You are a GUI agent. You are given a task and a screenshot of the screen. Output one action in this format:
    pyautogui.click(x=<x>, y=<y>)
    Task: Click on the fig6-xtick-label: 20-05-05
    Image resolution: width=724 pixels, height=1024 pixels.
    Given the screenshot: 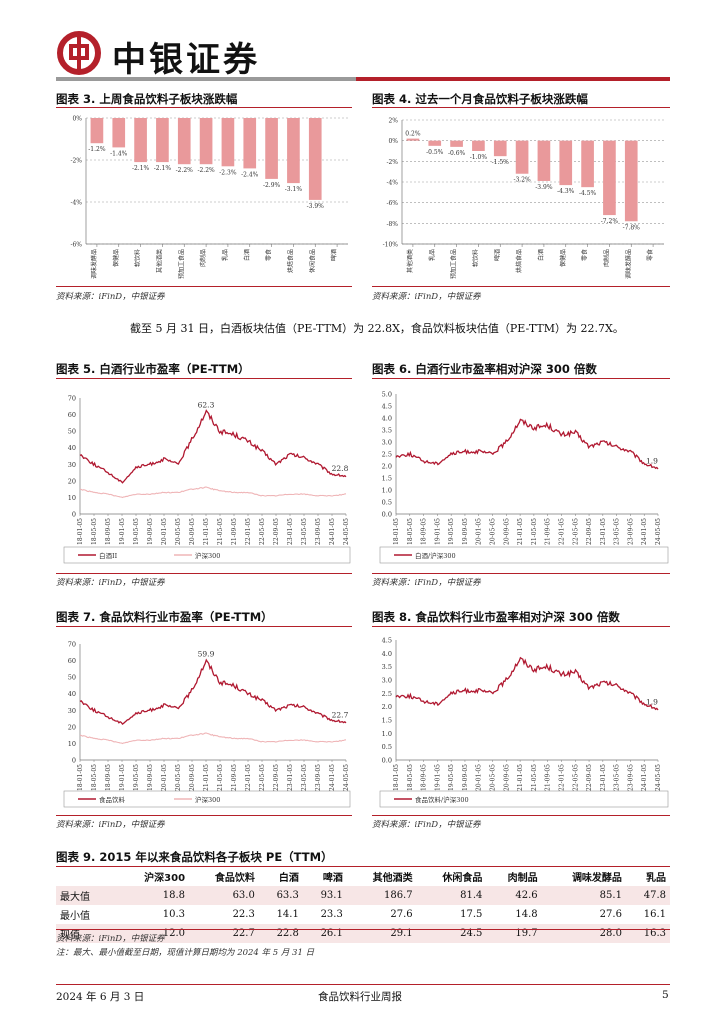 What is the action you would take?
    pyautogui.click(x=493, y=531)
    